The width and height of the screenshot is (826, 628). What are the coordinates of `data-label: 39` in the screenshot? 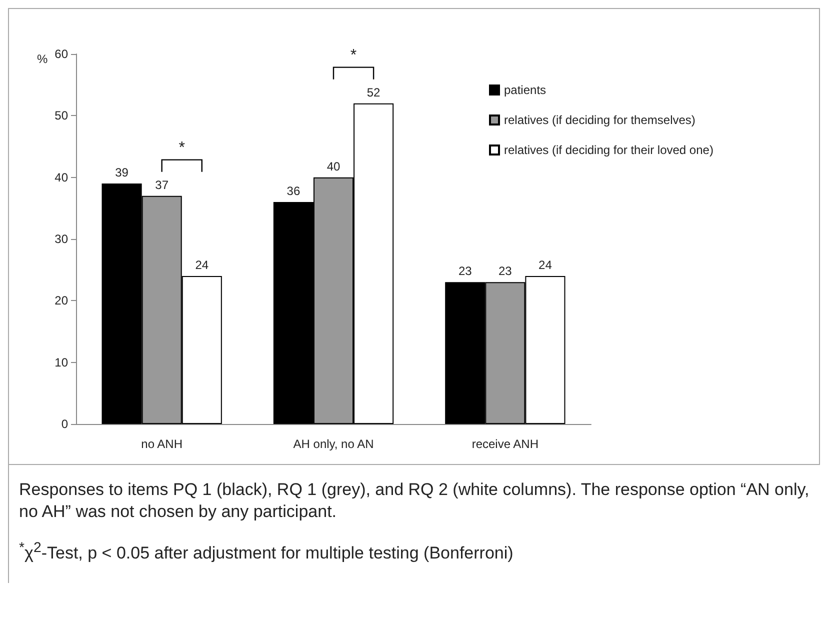 It's located at (122, 173).